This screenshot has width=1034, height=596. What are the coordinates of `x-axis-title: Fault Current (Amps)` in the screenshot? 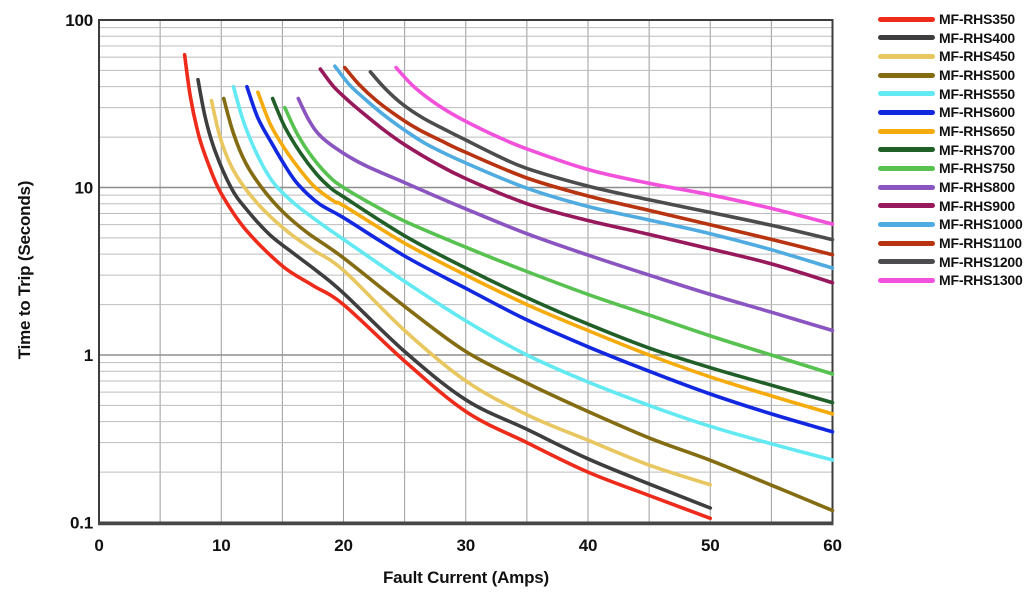 It's located at (465, 577).